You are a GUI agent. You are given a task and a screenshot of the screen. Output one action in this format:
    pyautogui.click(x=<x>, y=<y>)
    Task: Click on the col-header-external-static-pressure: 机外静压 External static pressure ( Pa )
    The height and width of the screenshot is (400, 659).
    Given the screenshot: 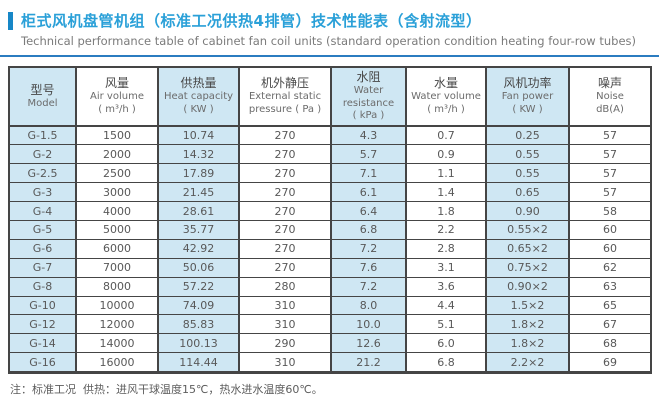 What is the action you would take?
    pyautogui.click(x=284, y=96)
    